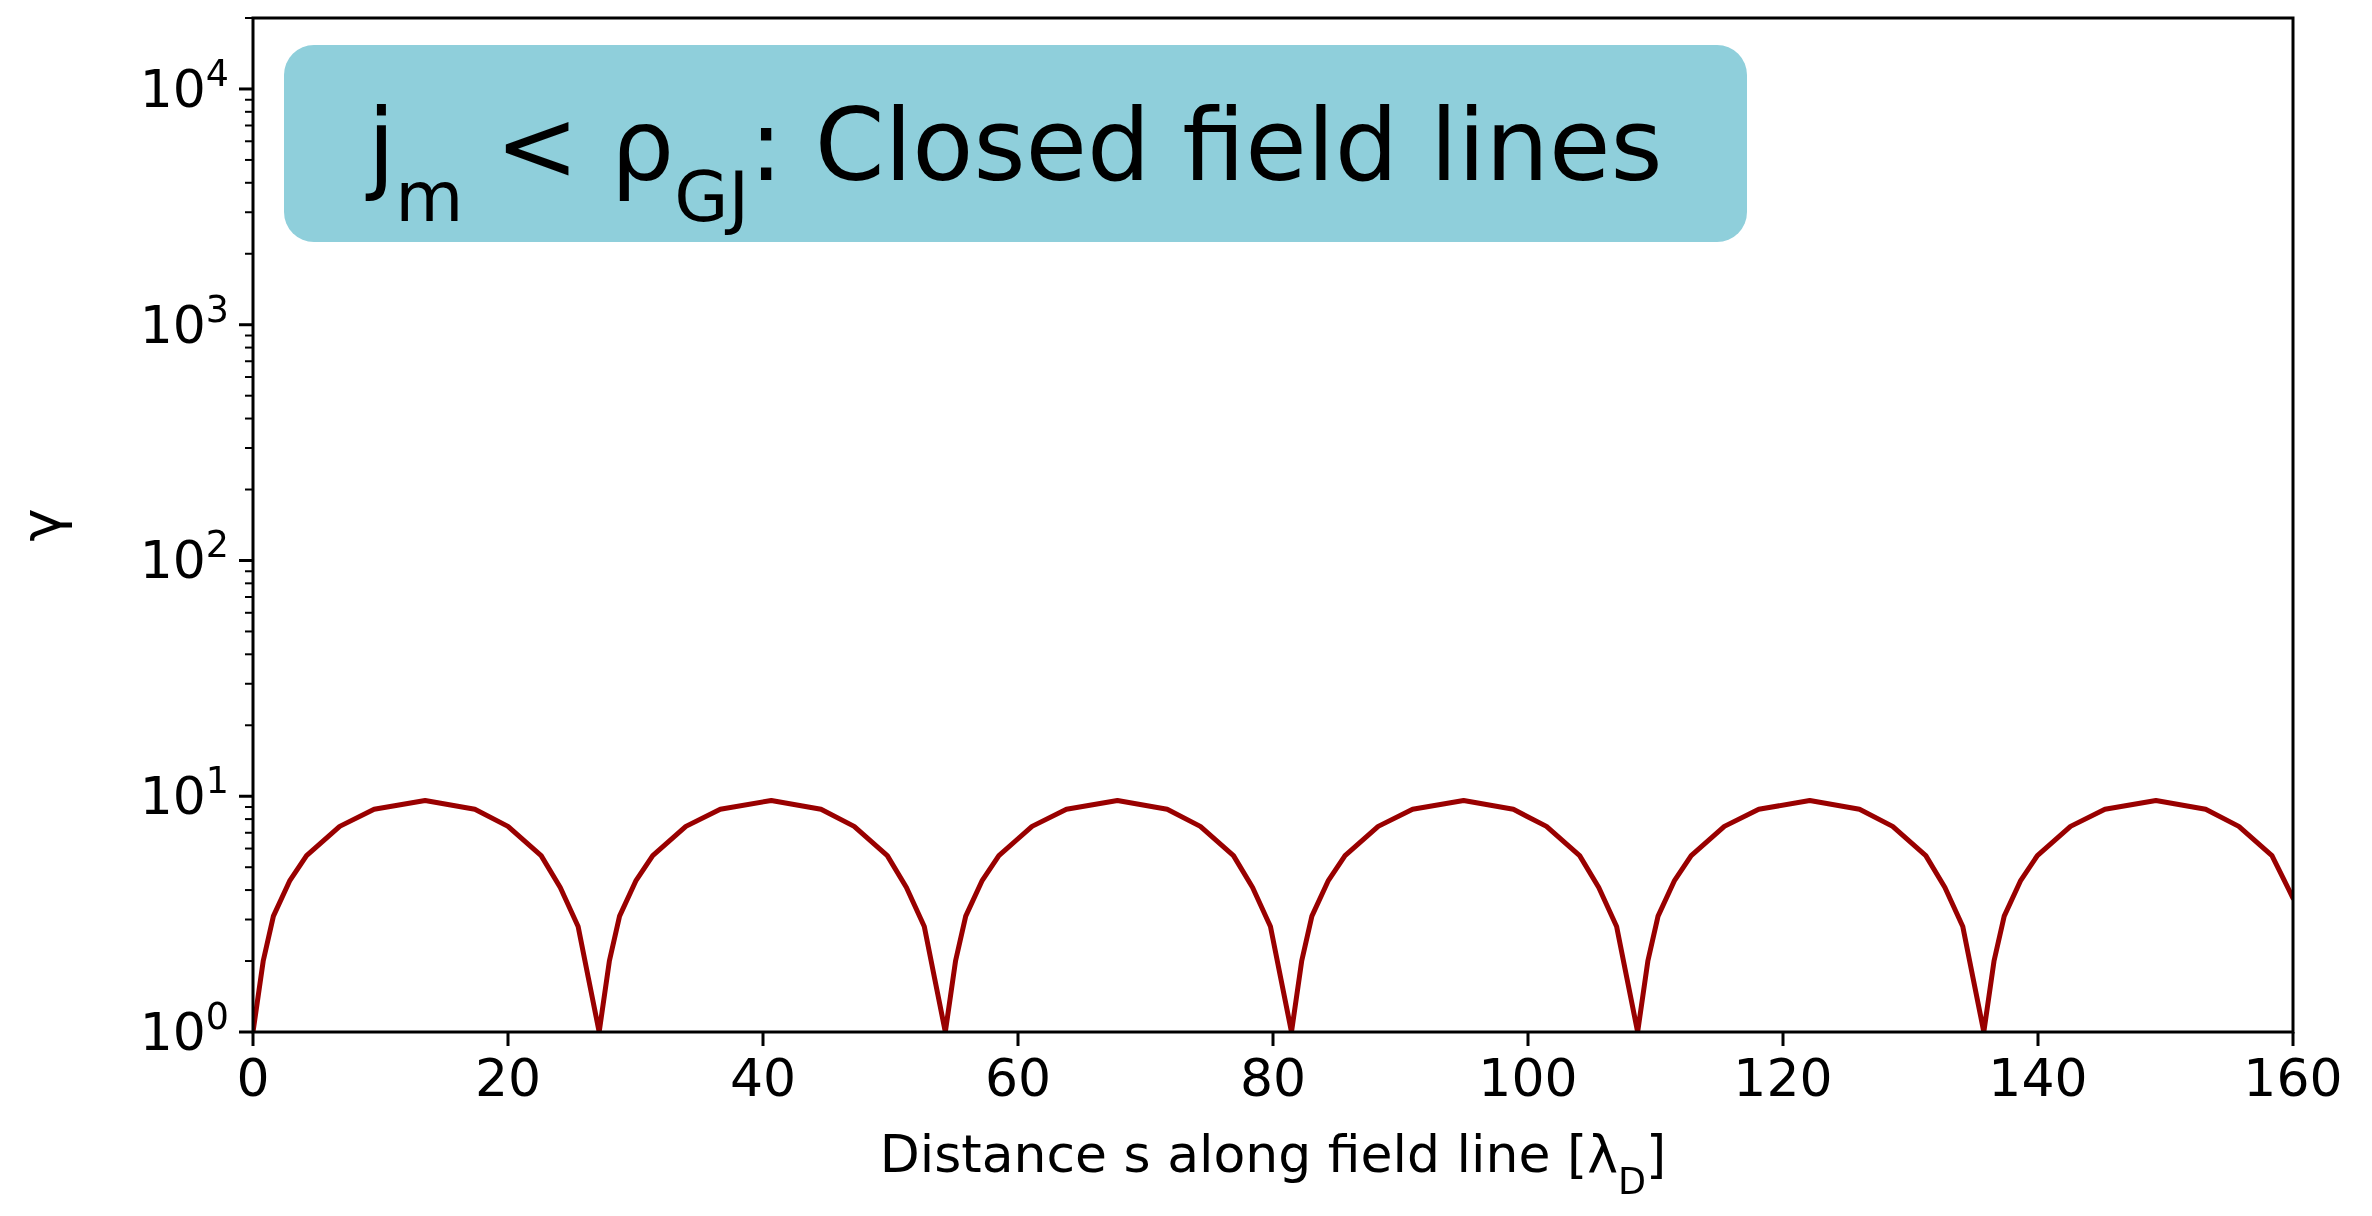 The image size is (2372, 1216). Describe the element at coordinates (184, 556) in the screenshot. I see `y-tick-label: 10$^{2}$` at that location.